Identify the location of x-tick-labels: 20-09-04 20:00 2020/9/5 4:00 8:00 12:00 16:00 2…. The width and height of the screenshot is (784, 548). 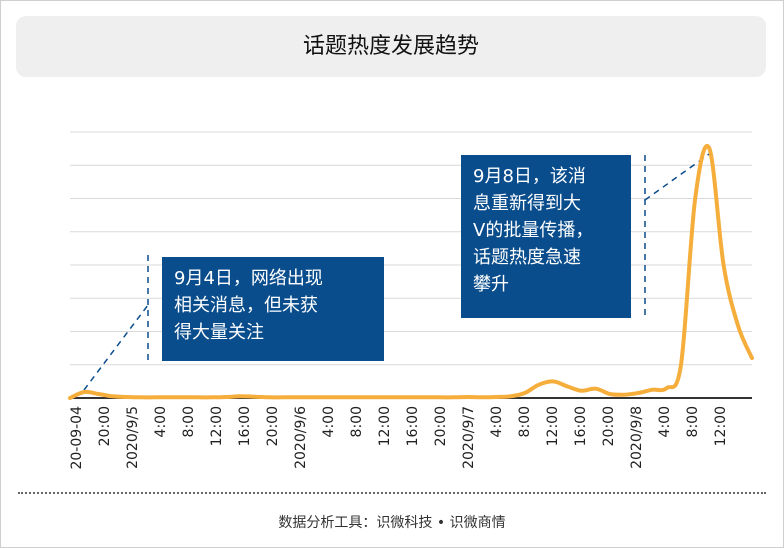
(399, 438).